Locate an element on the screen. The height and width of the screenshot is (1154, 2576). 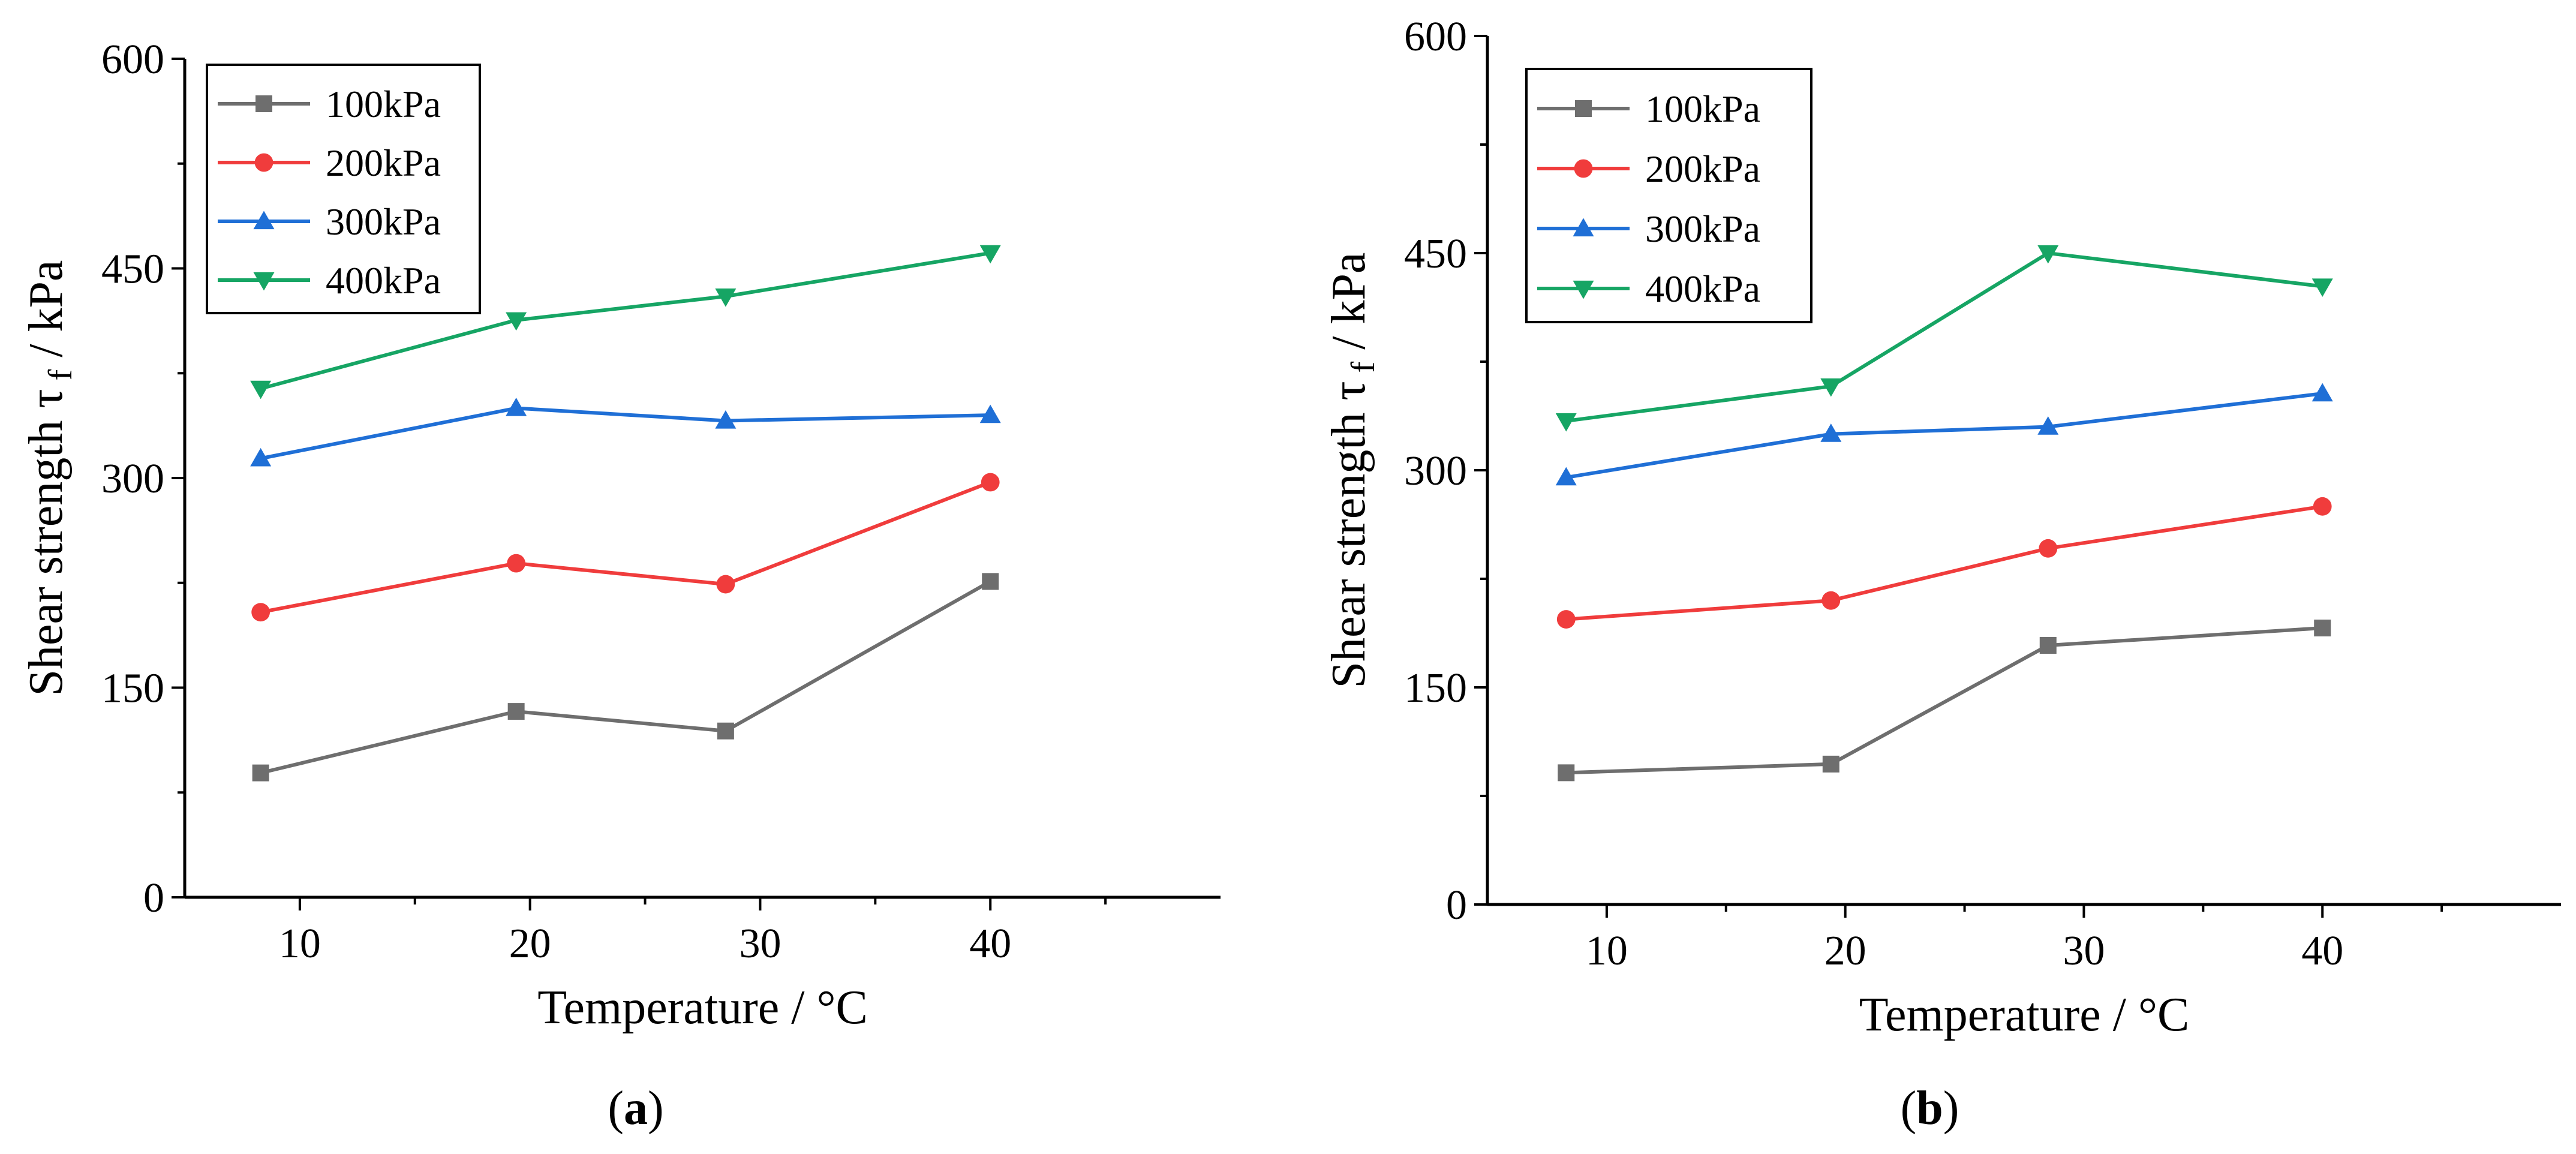
c1-y-tick-label: 450 is located at coordinates (1436, 254).